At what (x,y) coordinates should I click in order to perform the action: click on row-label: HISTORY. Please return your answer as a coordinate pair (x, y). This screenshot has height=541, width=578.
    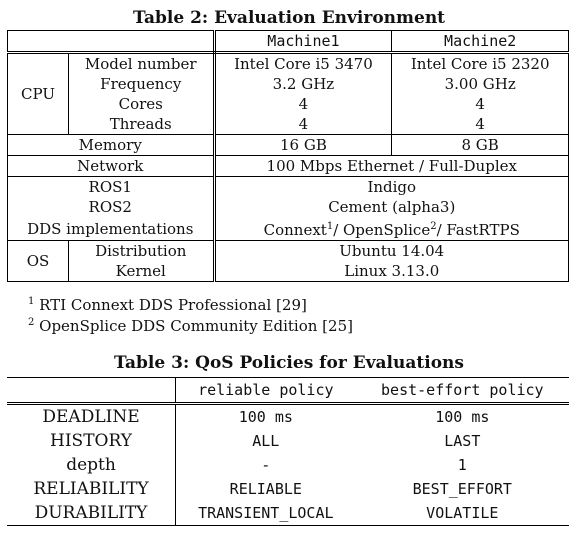
    Looking at the image, I should click on (91, 441).